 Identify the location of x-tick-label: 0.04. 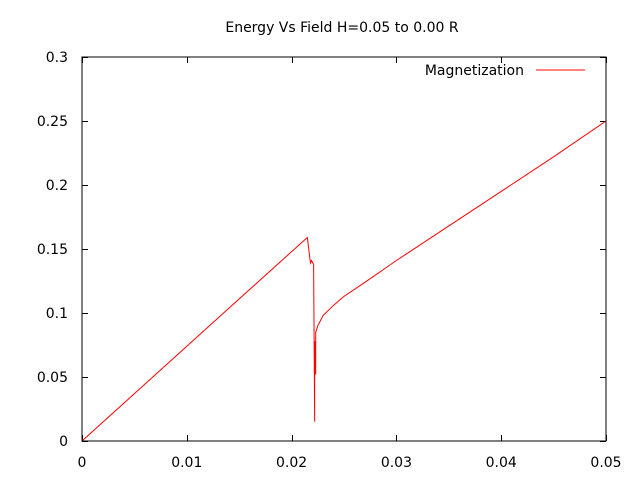
(501, 463).